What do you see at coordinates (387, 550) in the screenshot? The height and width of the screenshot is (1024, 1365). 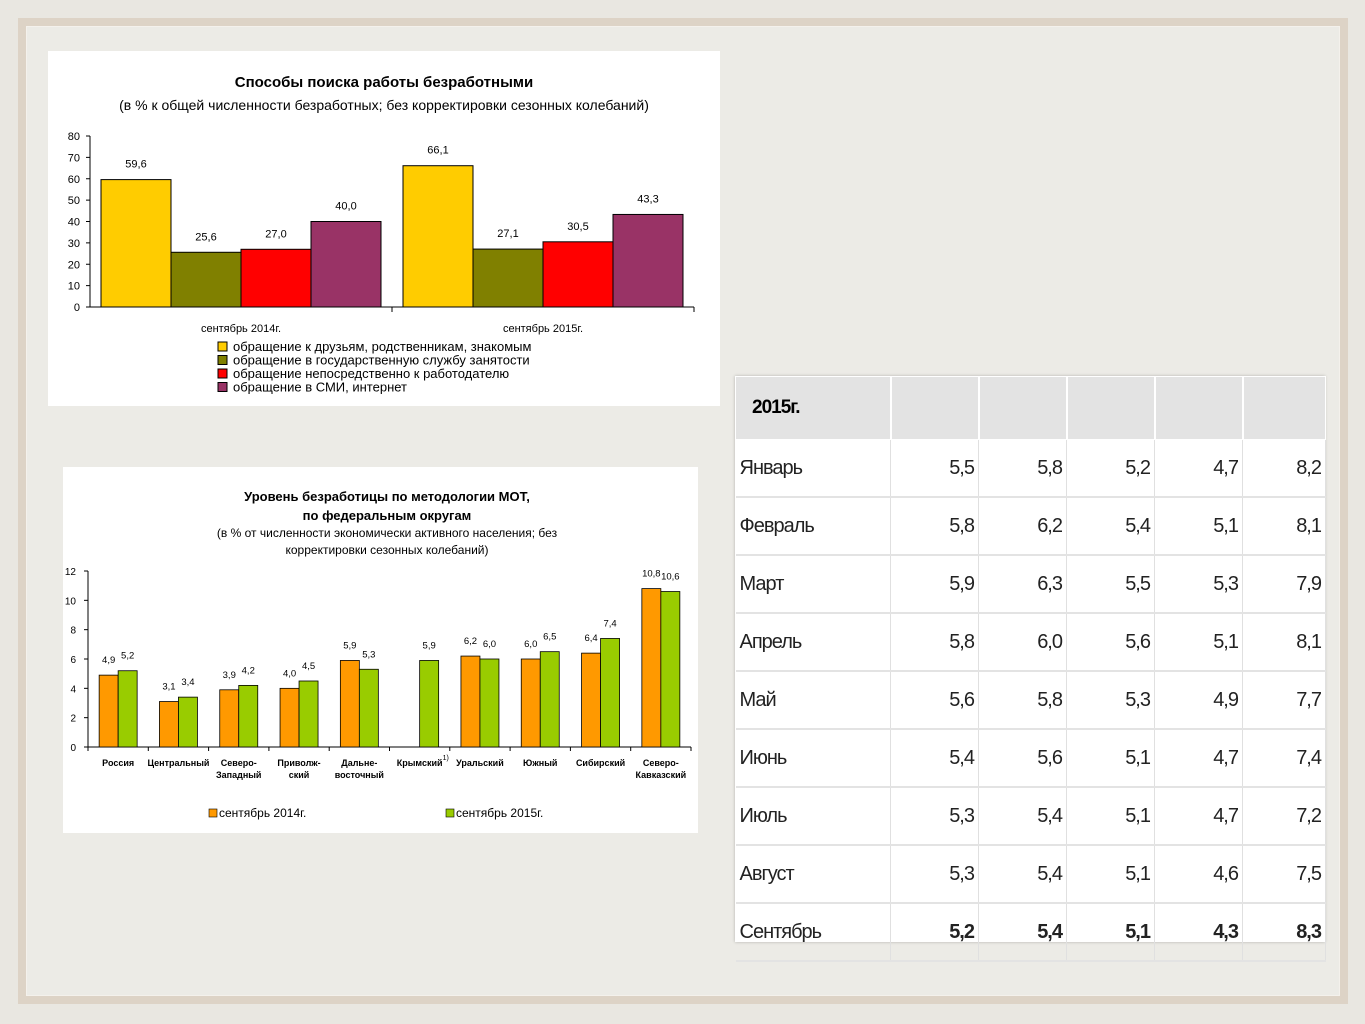 I see `chart2-subtitle-line2: корректировки сезонных колебаний)` at bounding box center [387, 550].